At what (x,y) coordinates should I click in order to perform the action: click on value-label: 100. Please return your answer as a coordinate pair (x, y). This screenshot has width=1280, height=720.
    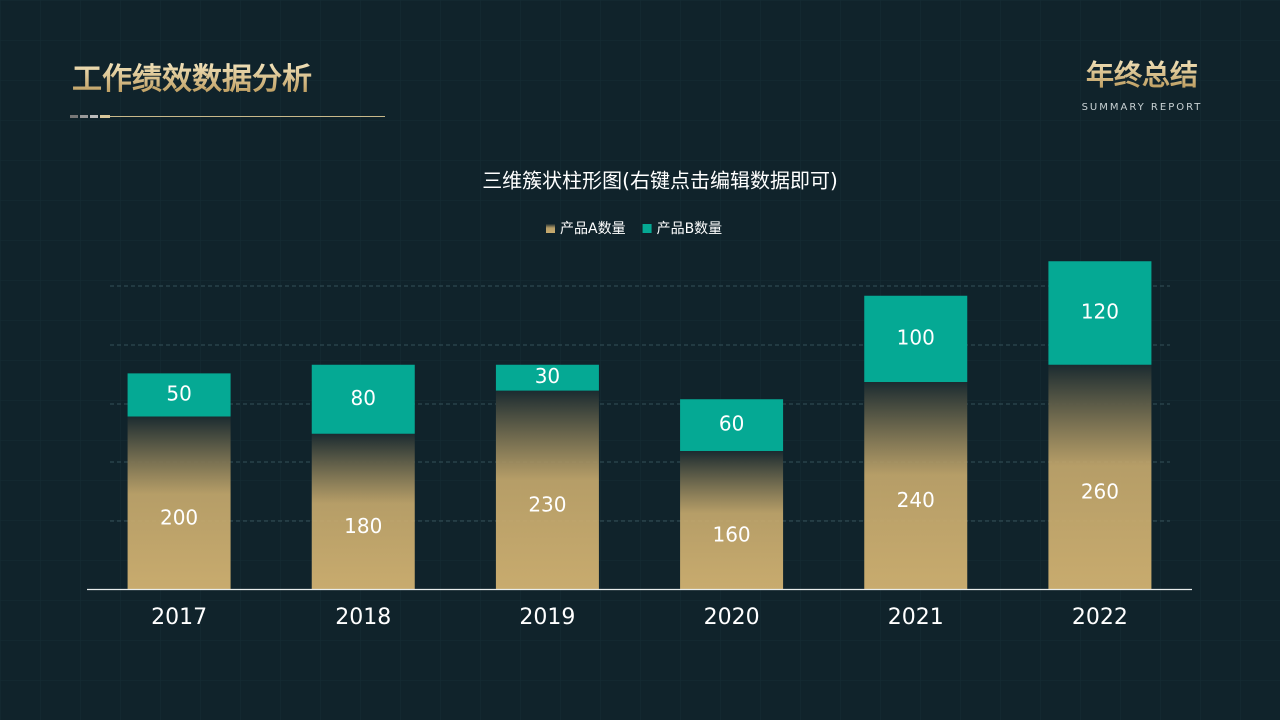
    Looking at the image, I should click on (916, 337).